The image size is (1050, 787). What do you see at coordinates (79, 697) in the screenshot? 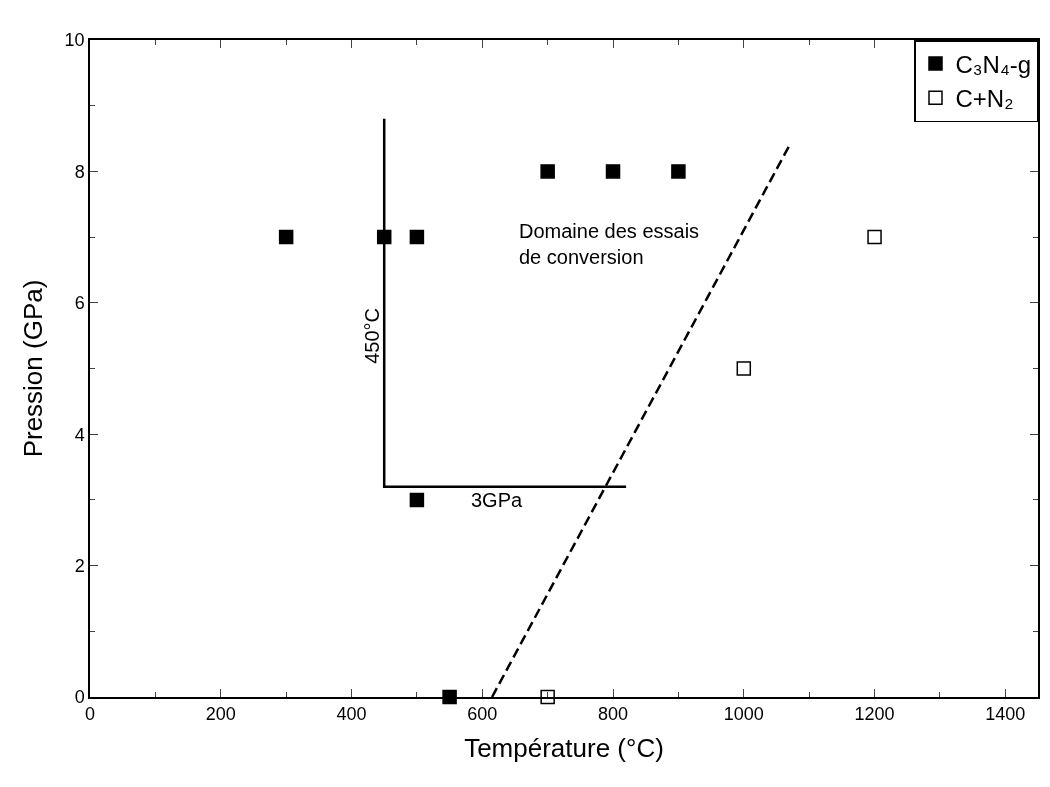
I see `y-tick-label: 0` at bounding box center [79, 697].